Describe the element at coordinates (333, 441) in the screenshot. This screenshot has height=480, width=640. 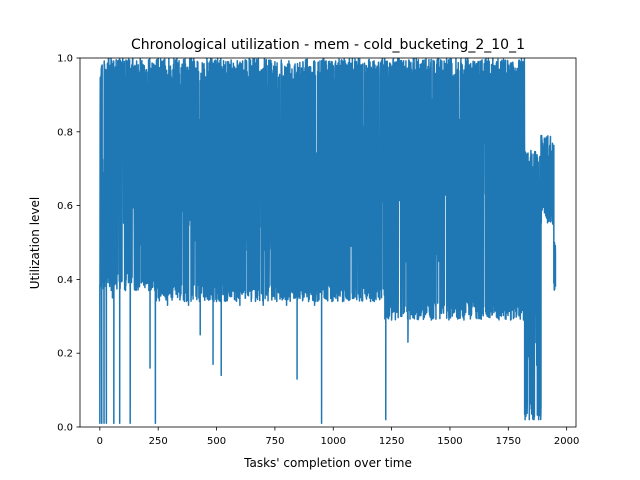
I see `x-tick-label: 1000` at that location.